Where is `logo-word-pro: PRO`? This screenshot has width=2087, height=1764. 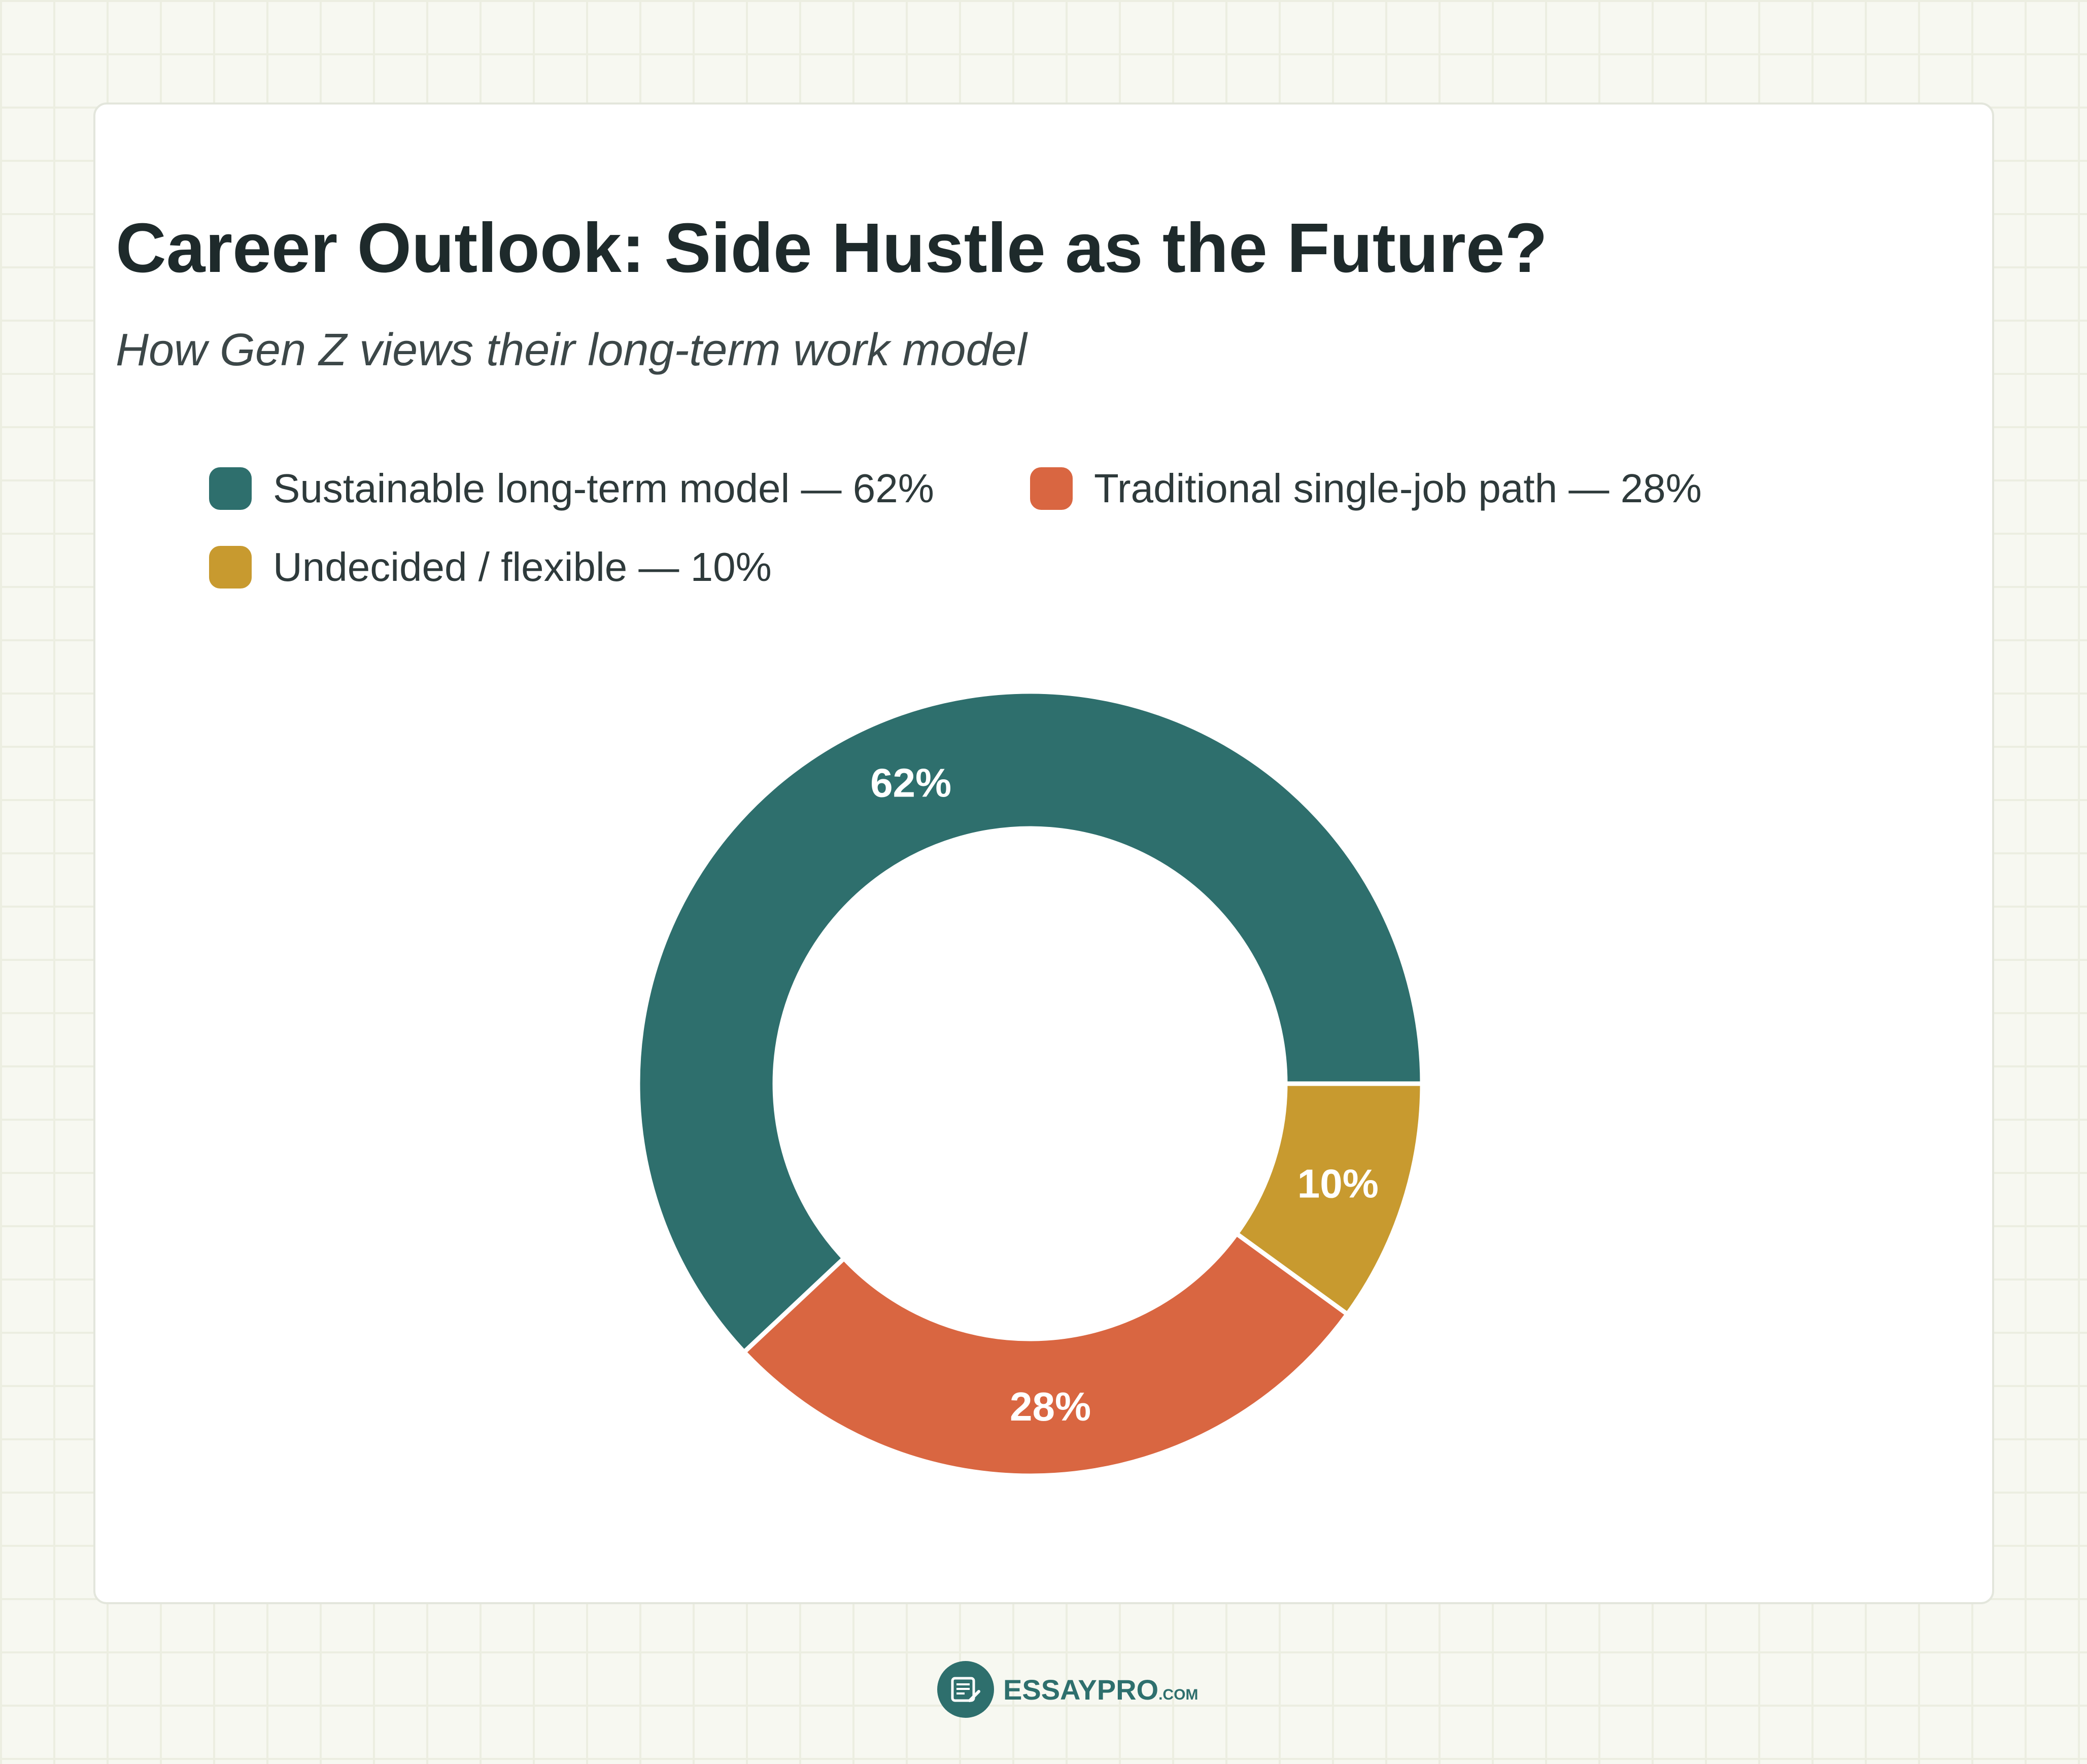
logo-word-pro: PRO is located at coordinates (1128, 1689).